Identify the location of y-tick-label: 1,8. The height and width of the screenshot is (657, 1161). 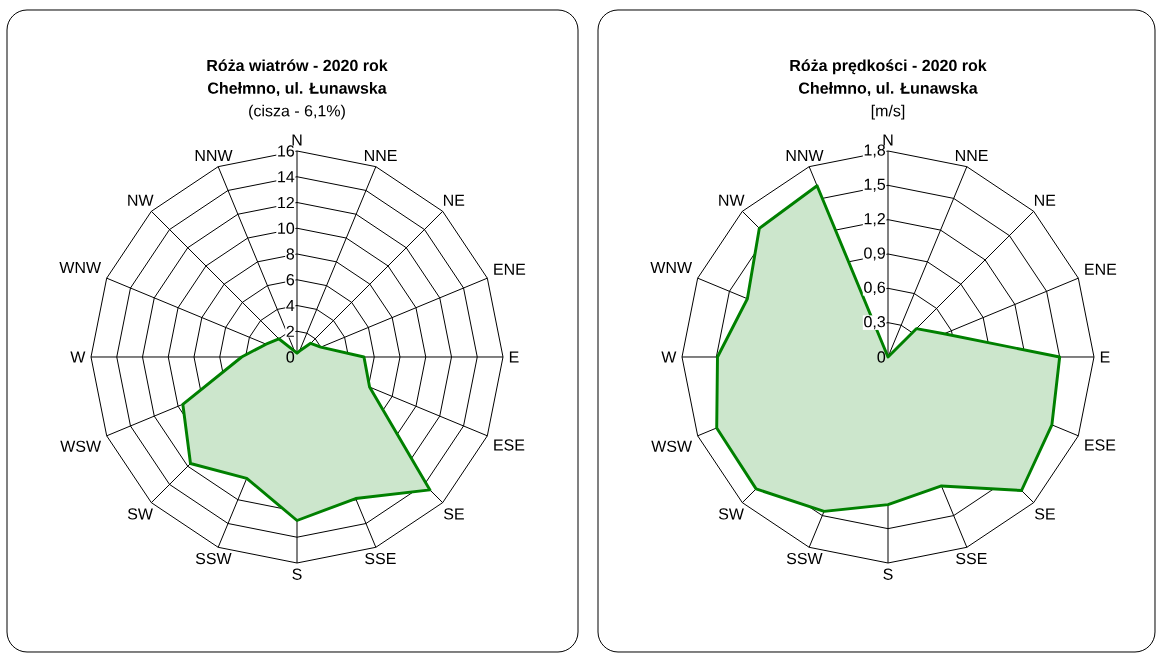
(875, 151).